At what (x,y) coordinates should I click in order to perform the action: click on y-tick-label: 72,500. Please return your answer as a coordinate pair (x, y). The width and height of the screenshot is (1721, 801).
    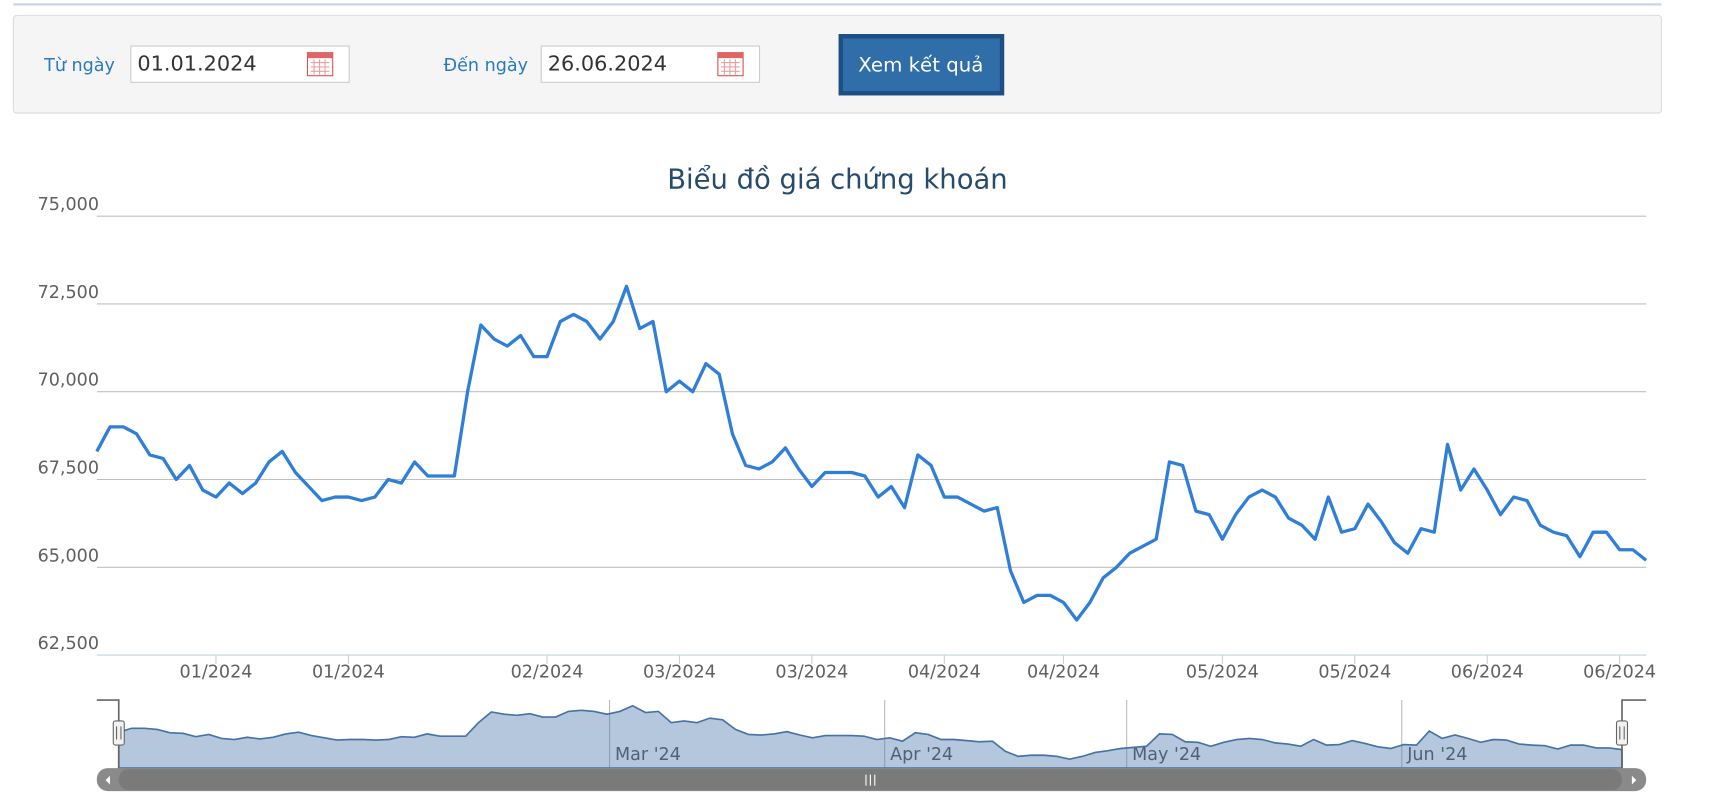
    Looking at the image, I should click on (68, 293).